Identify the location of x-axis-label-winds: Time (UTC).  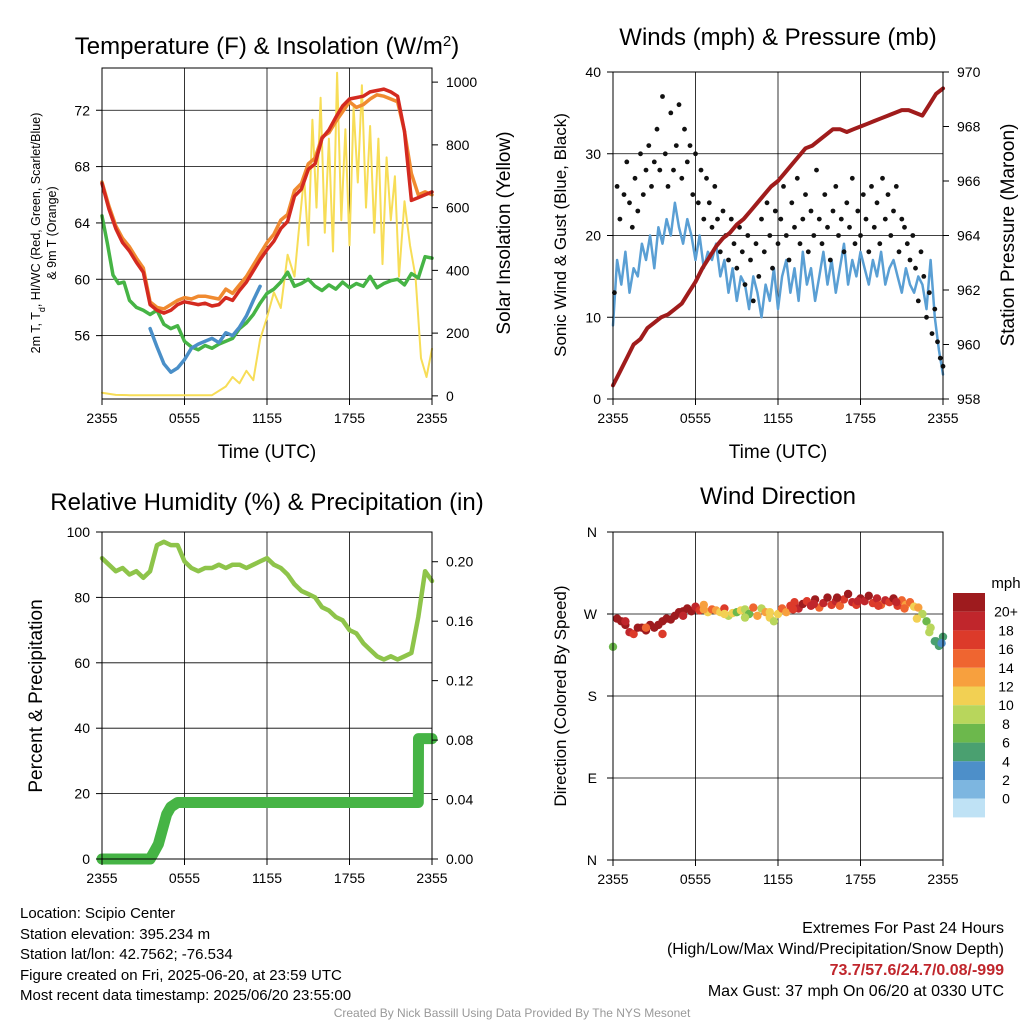
(778, 452).